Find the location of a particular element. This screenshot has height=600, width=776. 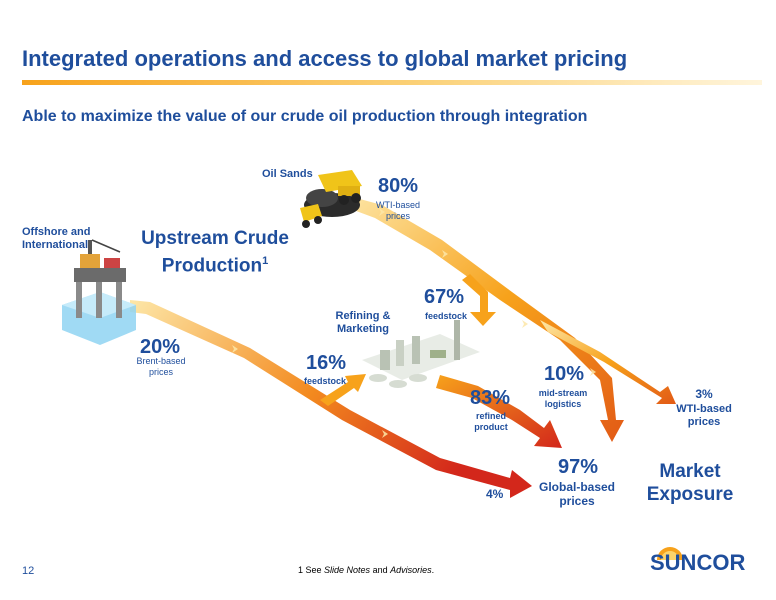

feedstock-16-desc: feedstock is located at coordinates (325, 381).